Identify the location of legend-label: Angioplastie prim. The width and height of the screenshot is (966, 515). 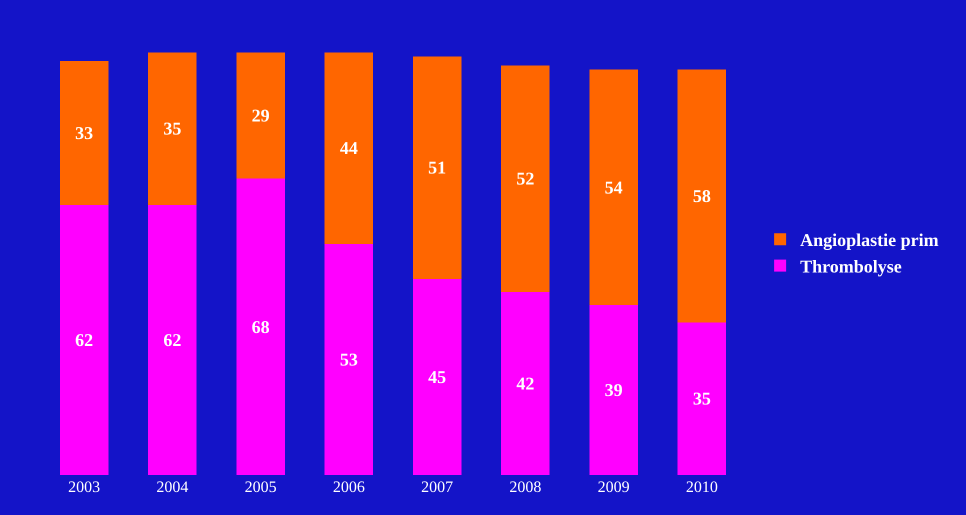
(869, 240).